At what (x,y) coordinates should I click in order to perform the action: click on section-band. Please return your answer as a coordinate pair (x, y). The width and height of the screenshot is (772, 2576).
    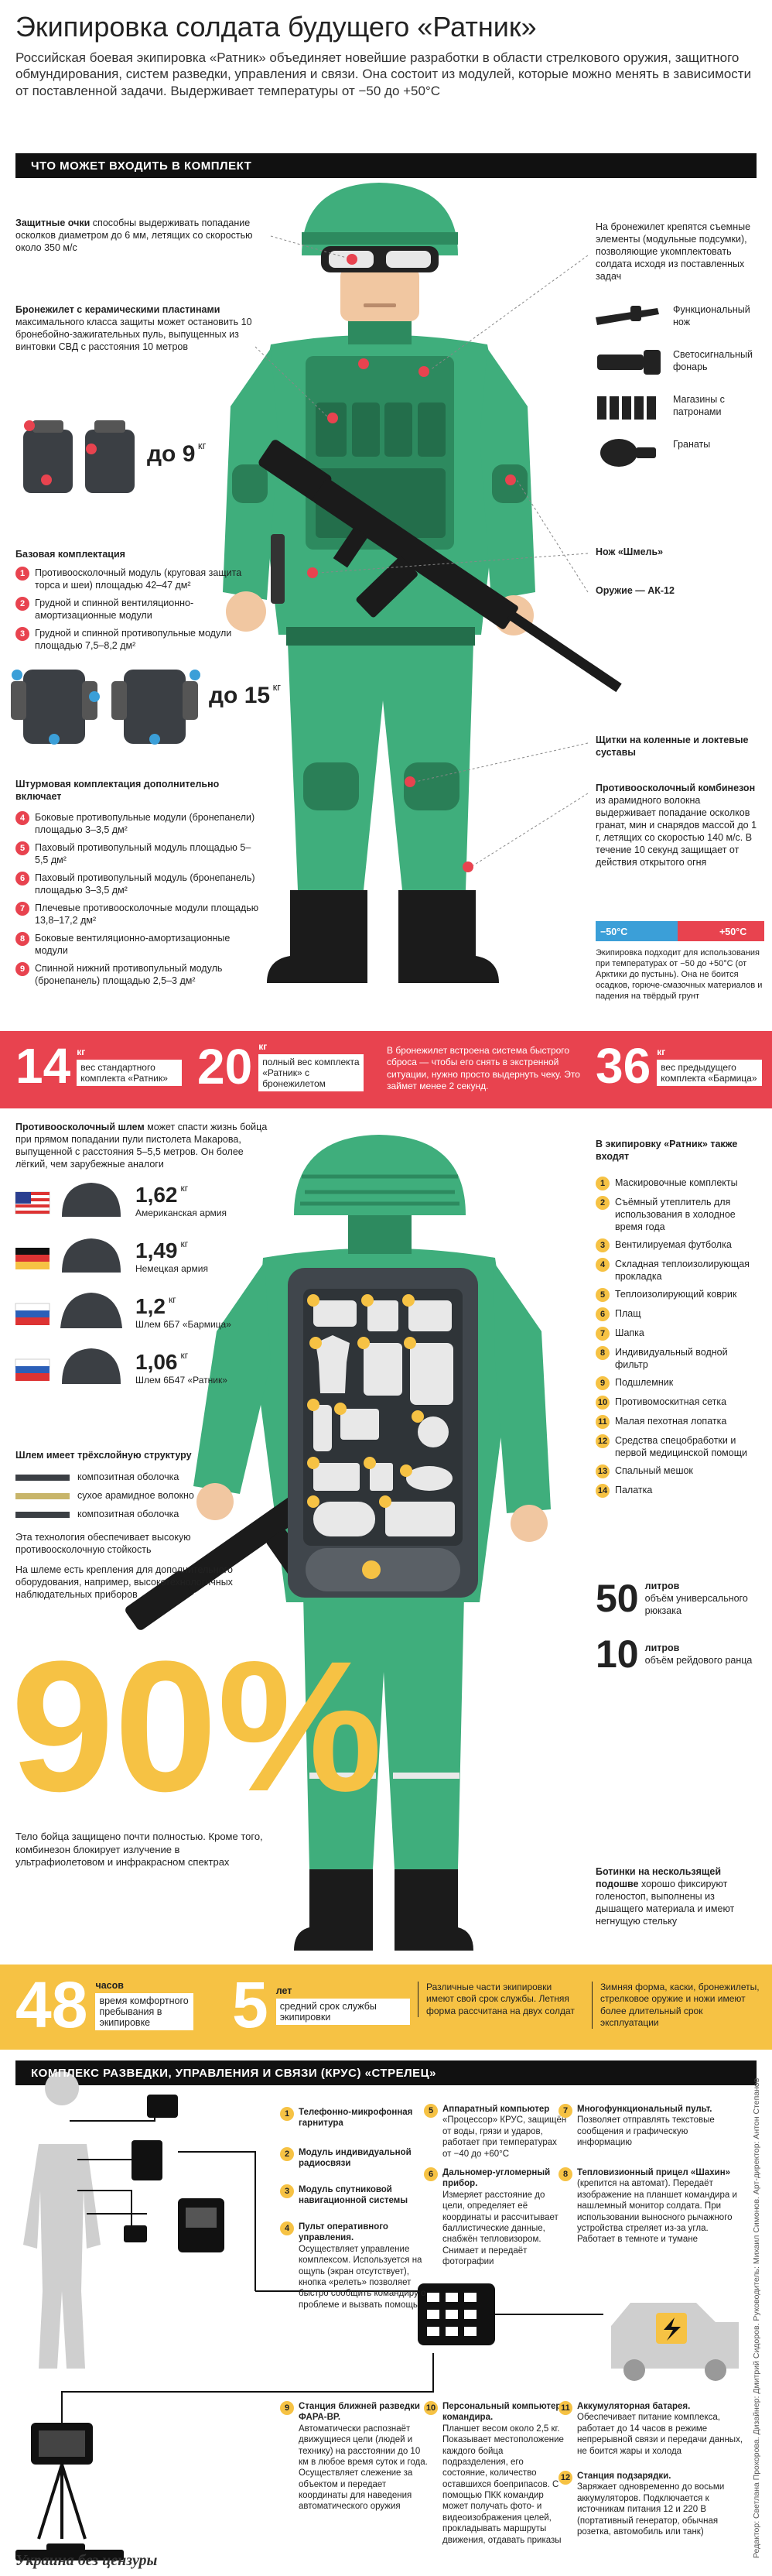
    Looking at the image, I should click on (386, 165).